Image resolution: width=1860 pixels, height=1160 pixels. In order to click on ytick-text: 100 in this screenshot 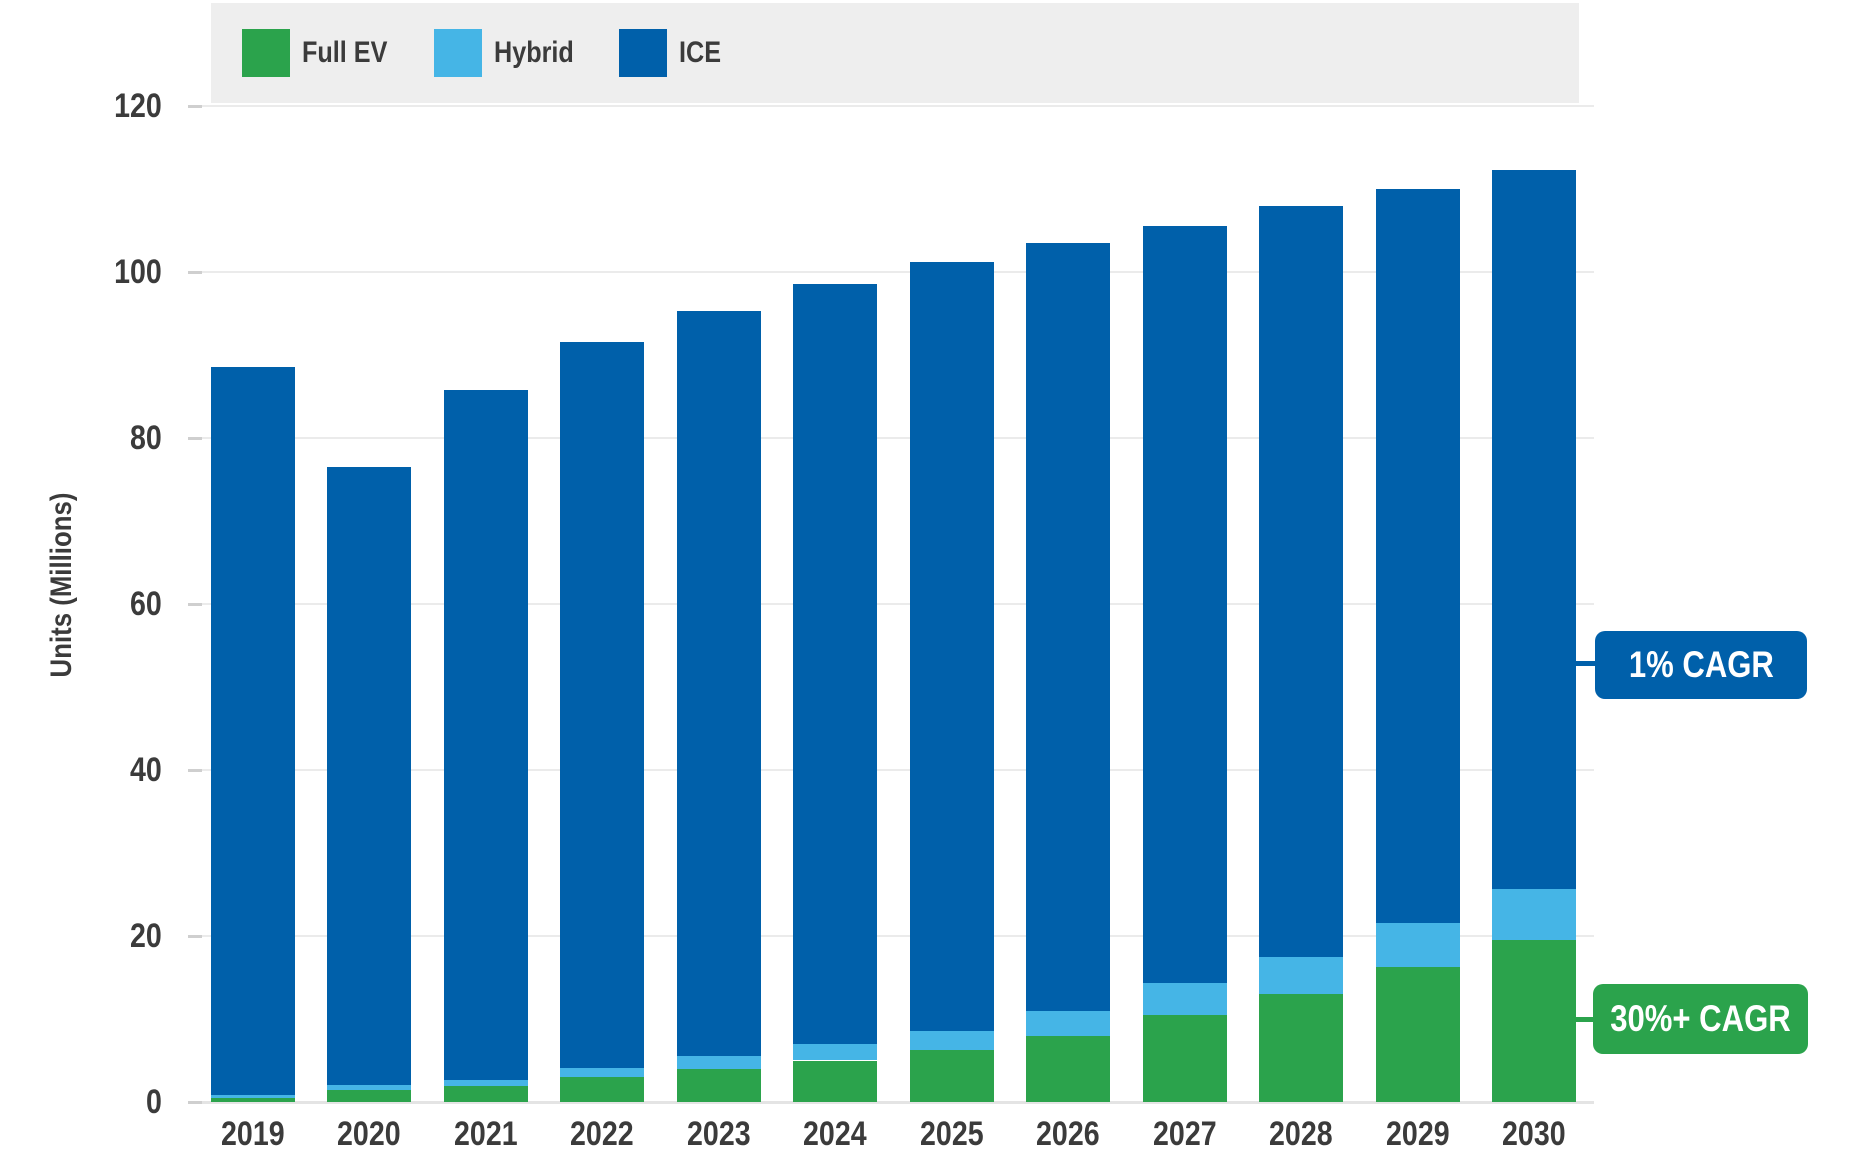, I will do `click(138, 271)`.